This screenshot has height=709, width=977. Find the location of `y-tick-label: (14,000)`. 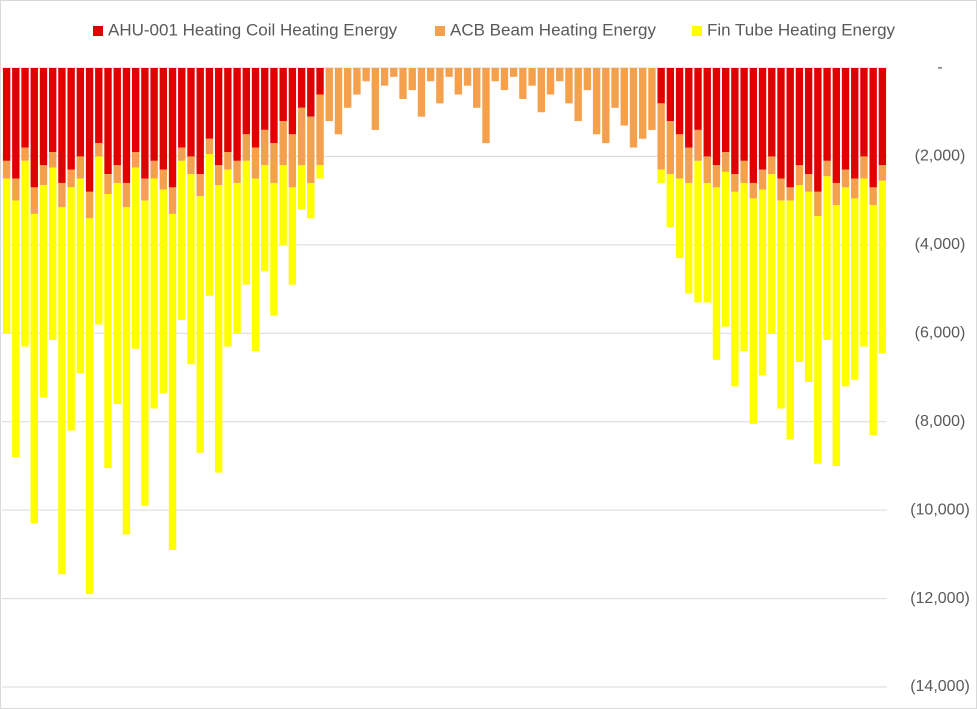

y-tick-label: (14,000) is located at coordinates (940, 686).